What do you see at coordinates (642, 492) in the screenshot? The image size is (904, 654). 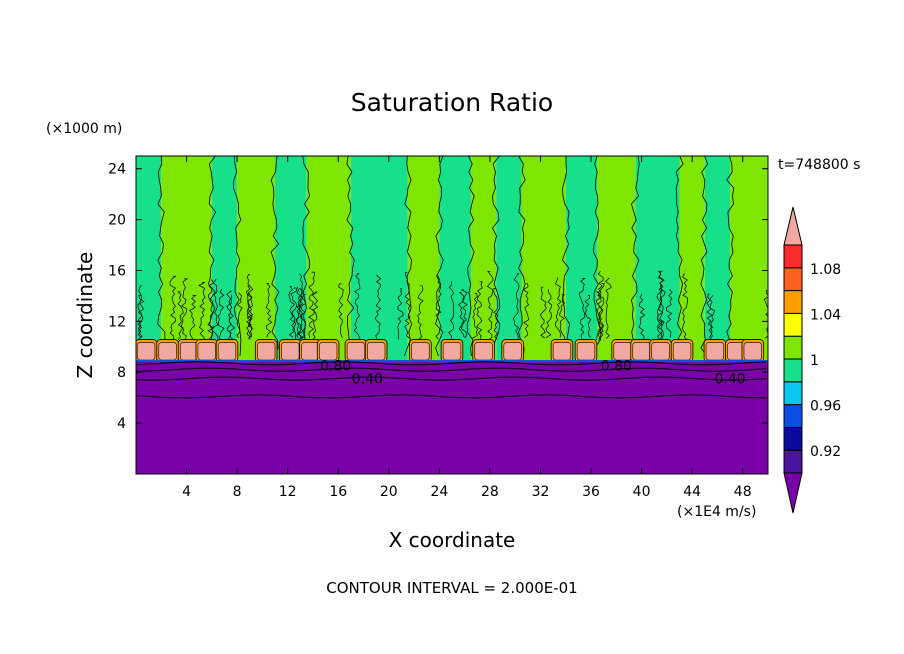 I see `x-tick-label: 40` at bounding box center [642, 492].